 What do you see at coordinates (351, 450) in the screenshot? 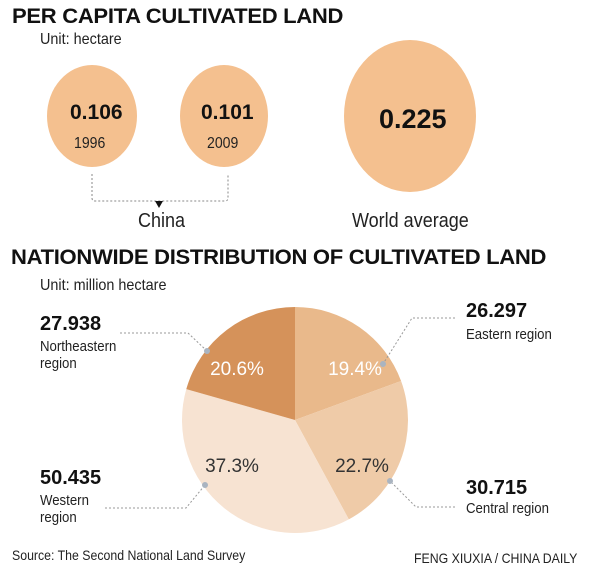
I see `pie-slice-central` at bounding box center [351, 450].